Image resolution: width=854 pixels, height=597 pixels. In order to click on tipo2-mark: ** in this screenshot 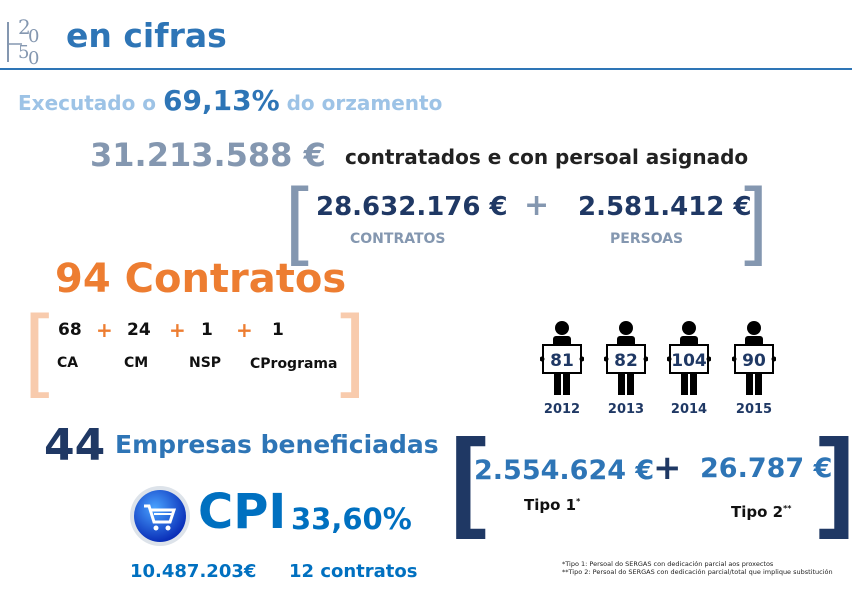, I will do `click(787, 508)`.